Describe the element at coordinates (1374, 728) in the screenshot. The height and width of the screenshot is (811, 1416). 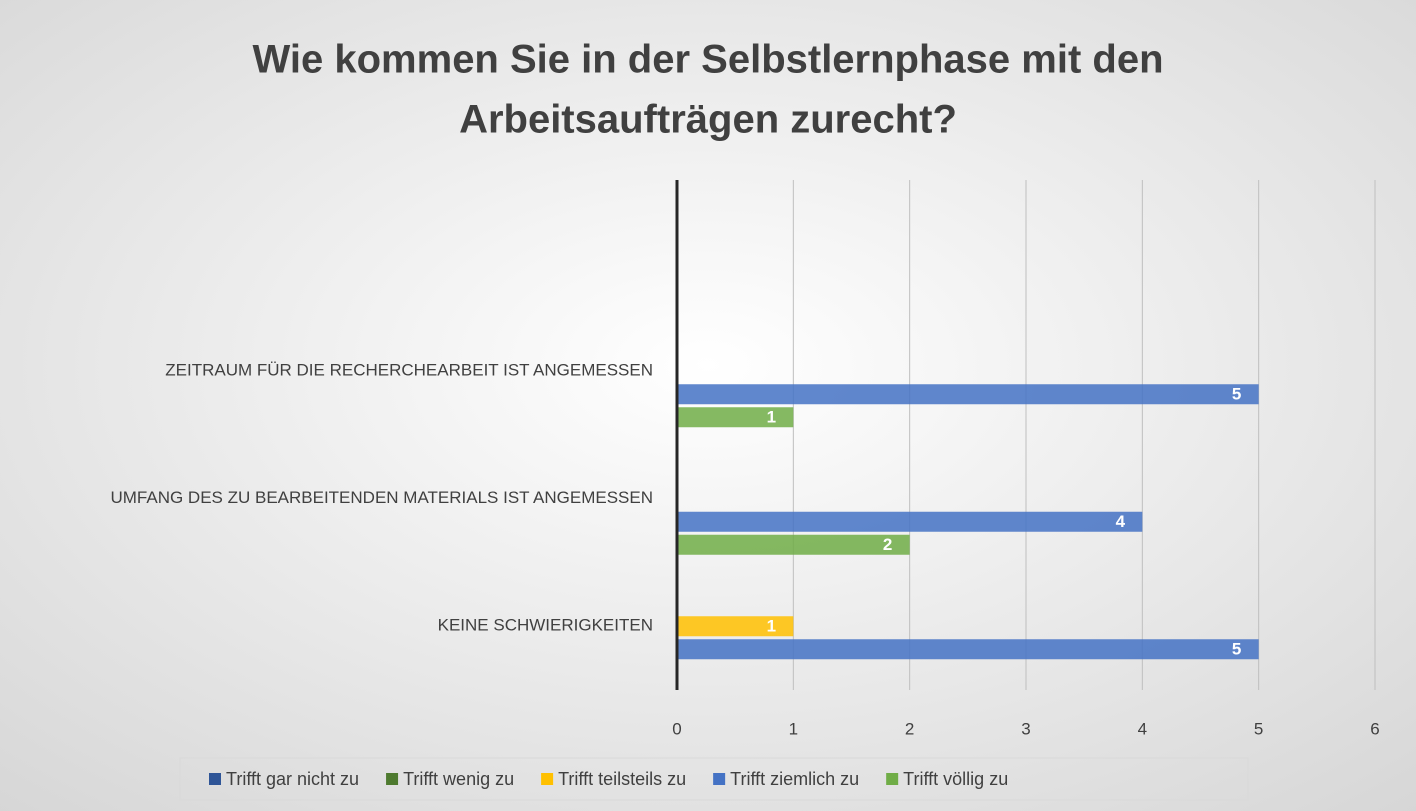
I see `x-tick-label: 6` at that location.